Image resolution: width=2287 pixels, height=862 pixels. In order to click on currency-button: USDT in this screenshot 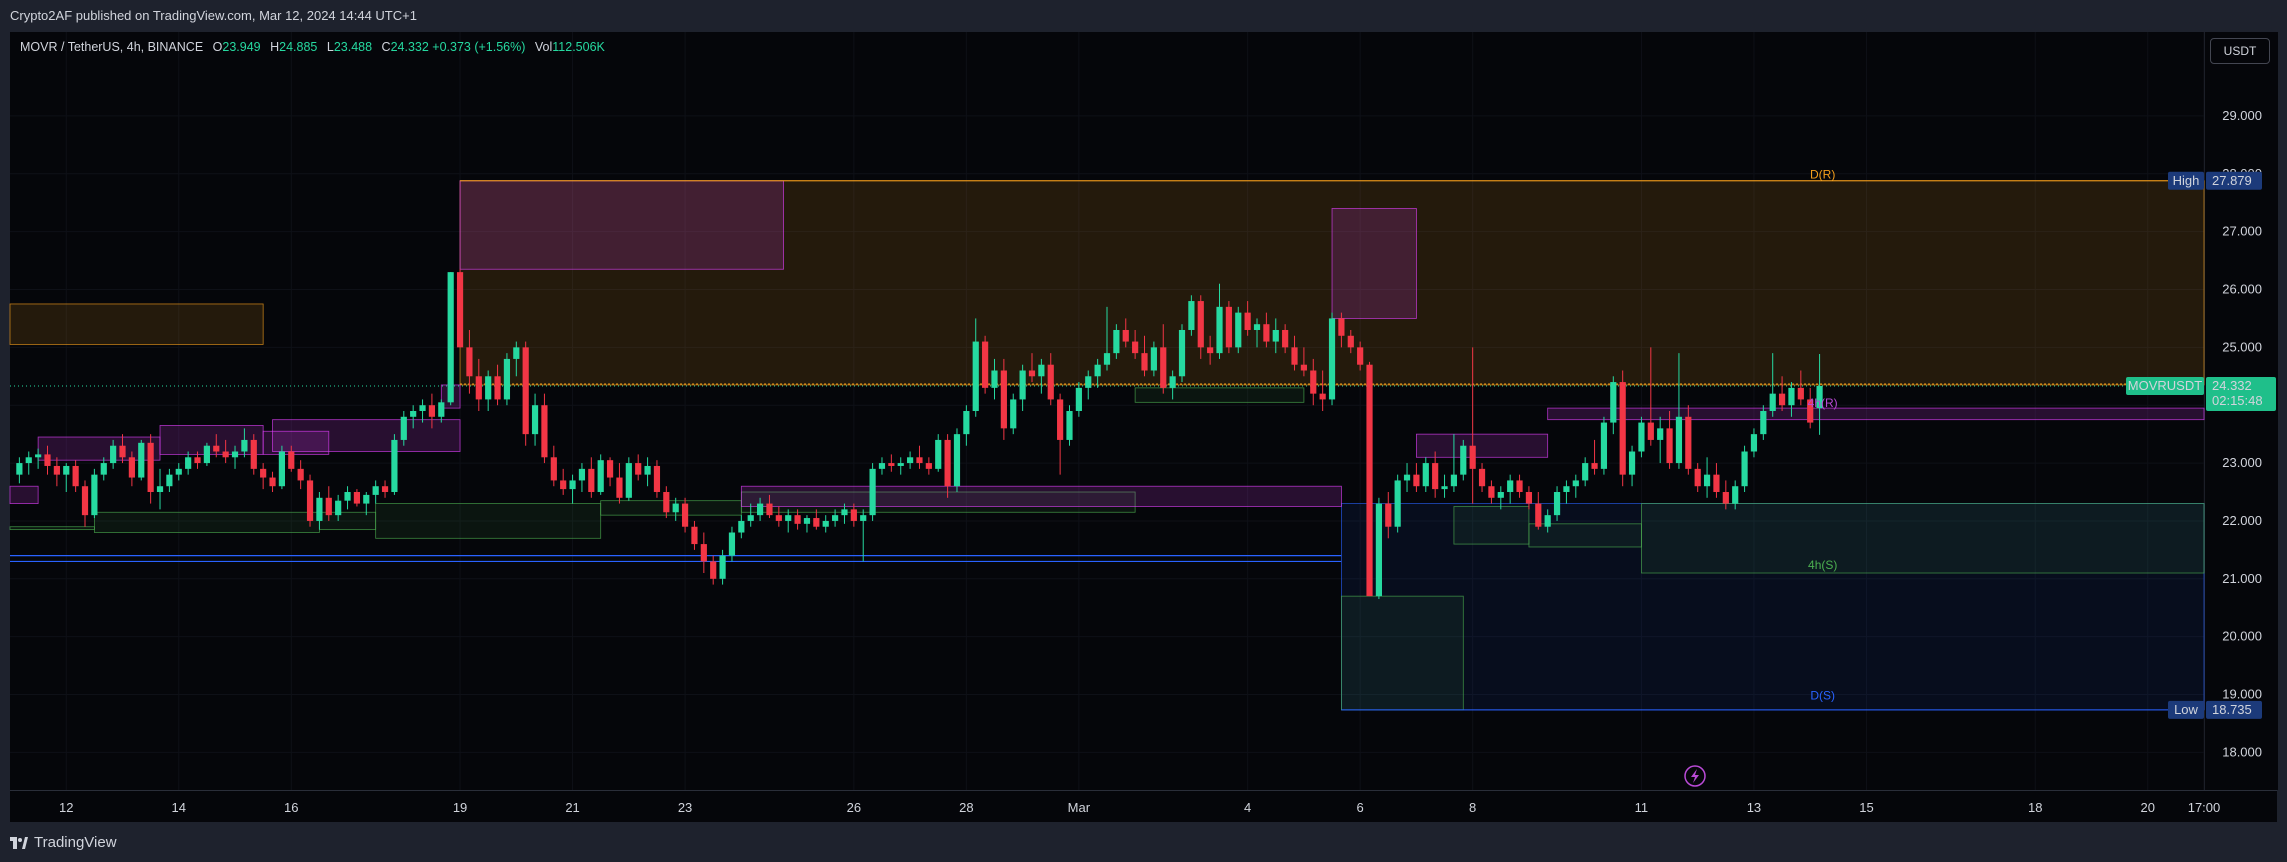, I will do `click(2240, 51)`.